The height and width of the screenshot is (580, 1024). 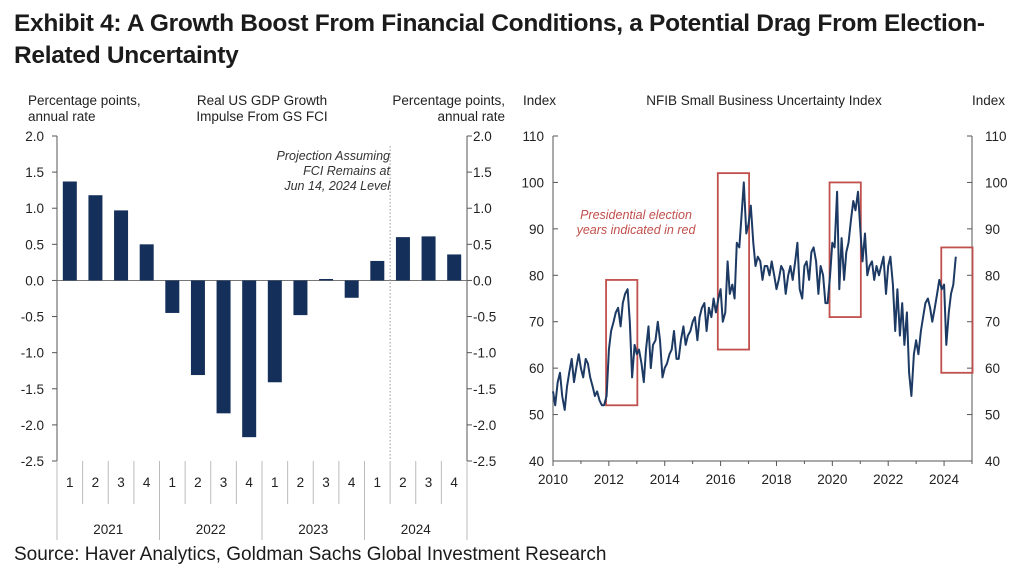 I want to click on left-y-tick-label: 0.0, so click(x=34, y=280).